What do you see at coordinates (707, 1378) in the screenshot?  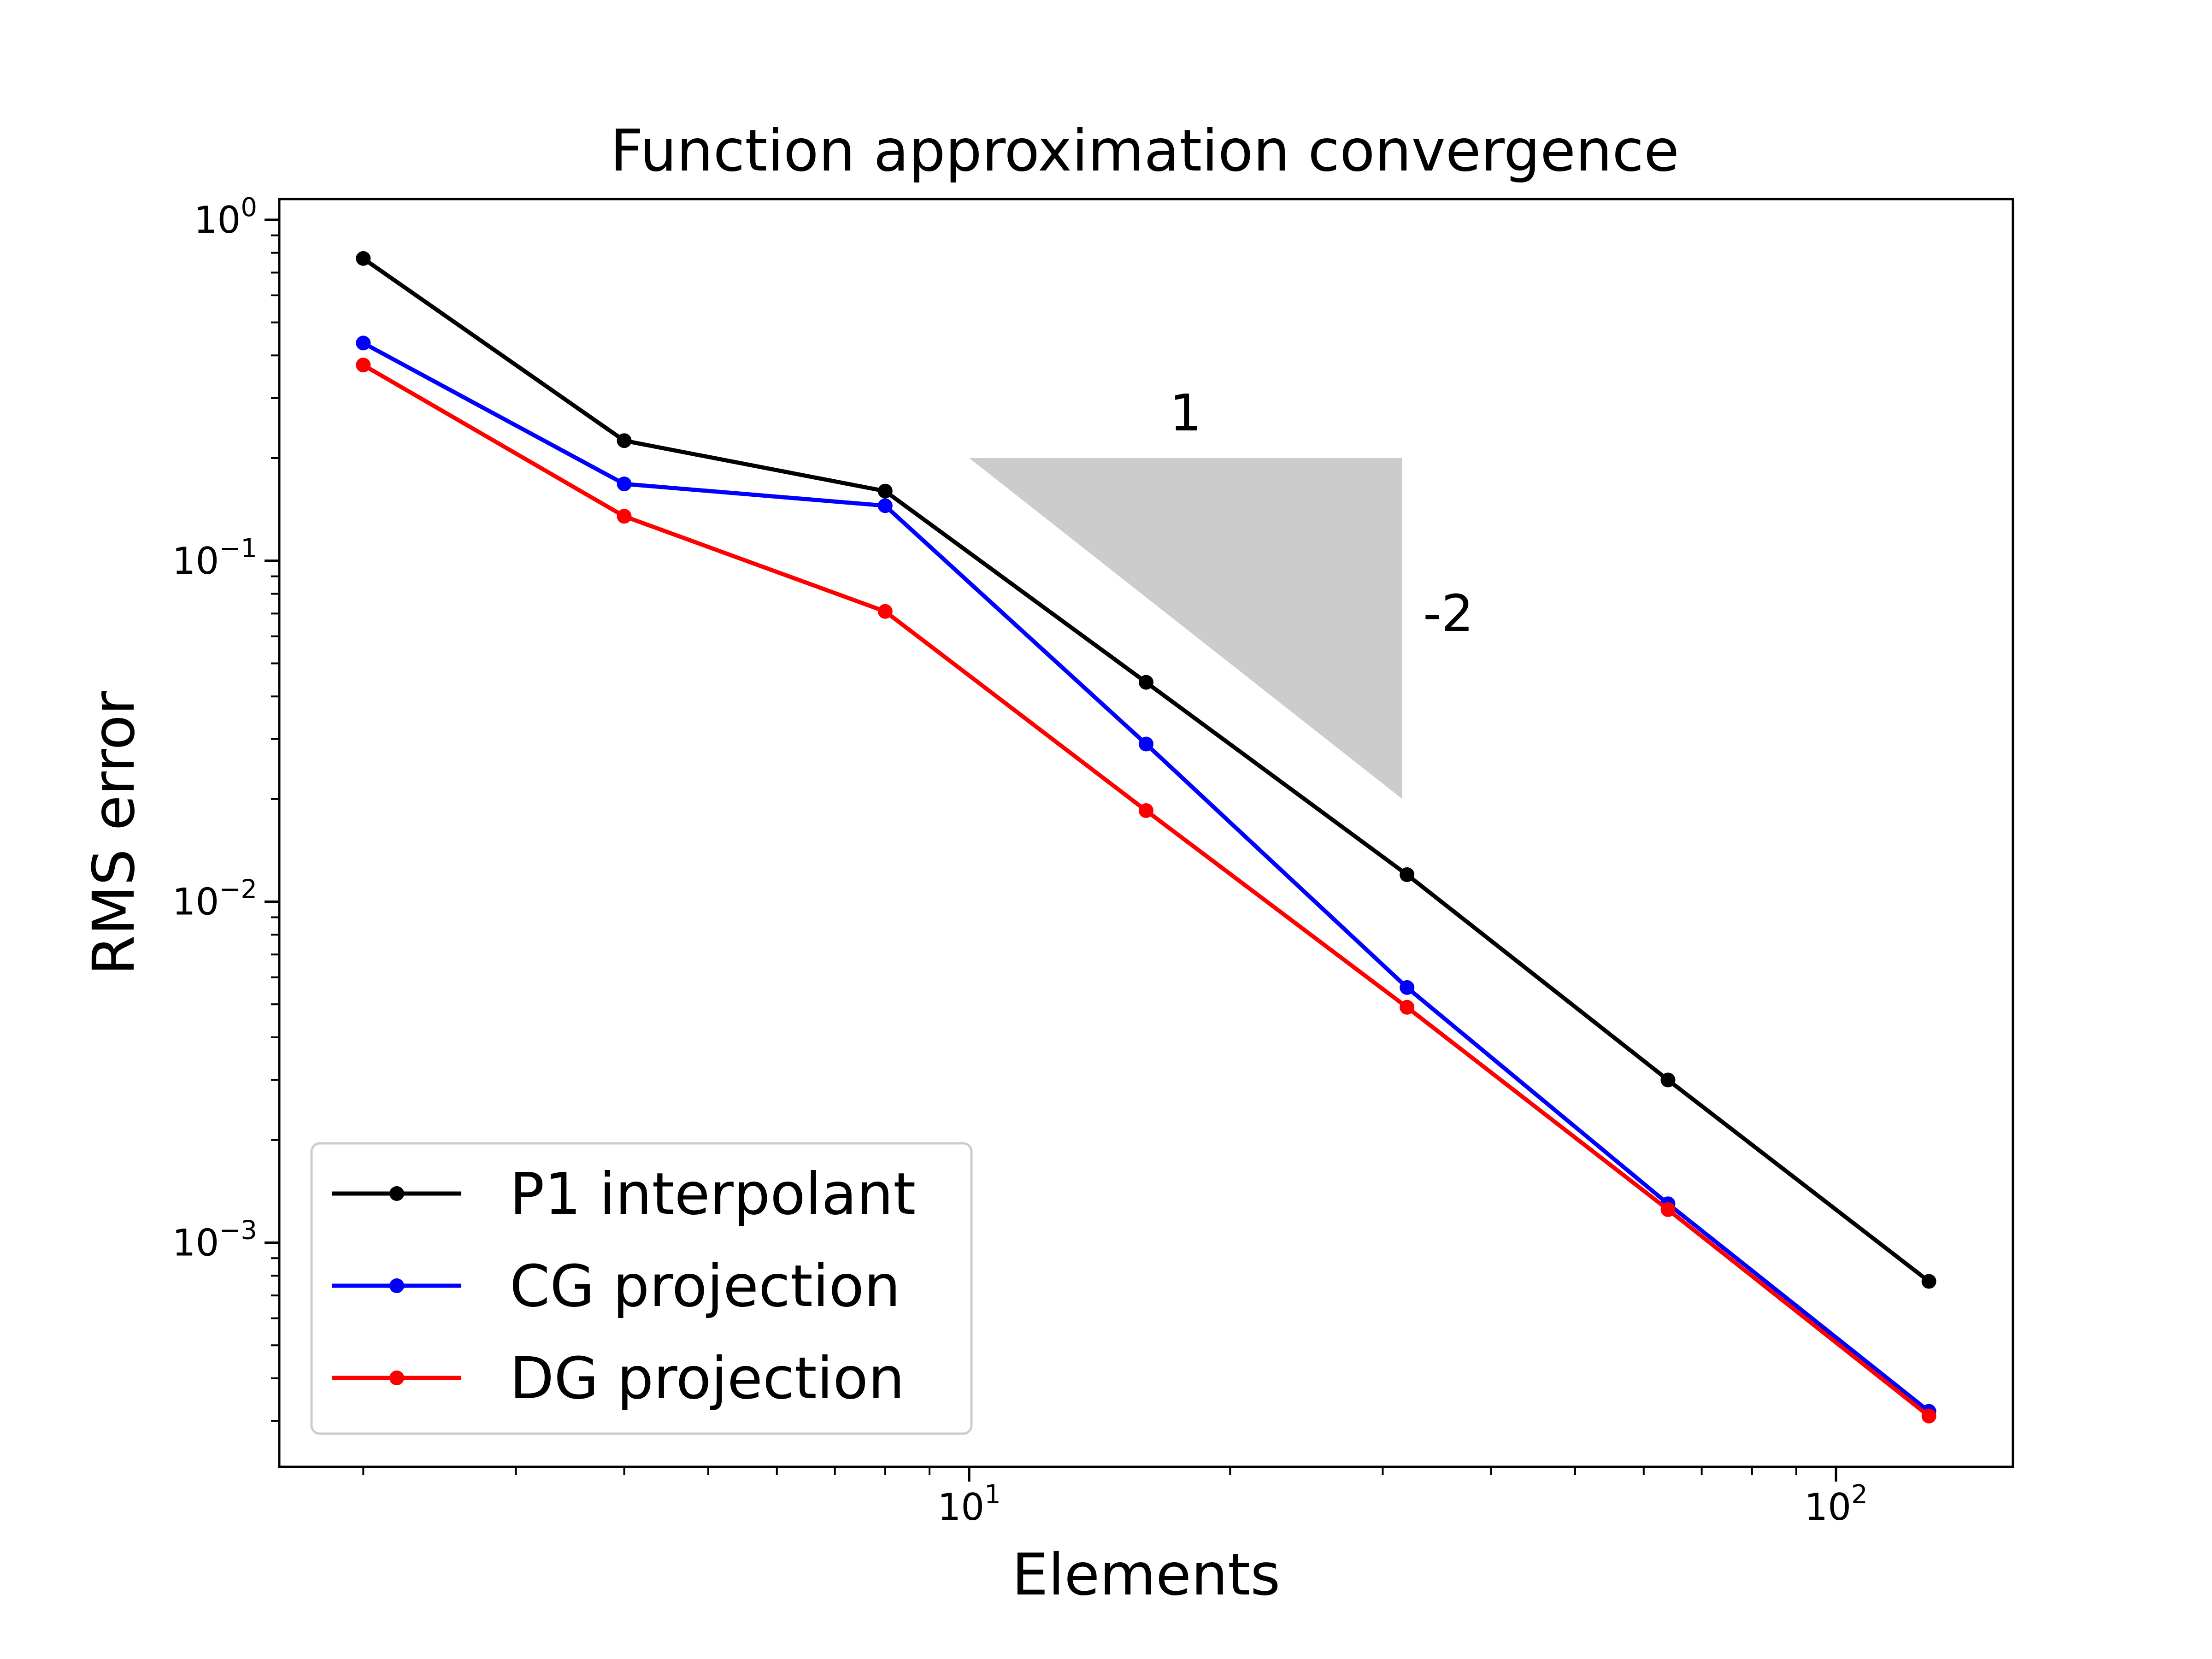 I see `legend-label: DG projection` at bounding box center [707, 1378].